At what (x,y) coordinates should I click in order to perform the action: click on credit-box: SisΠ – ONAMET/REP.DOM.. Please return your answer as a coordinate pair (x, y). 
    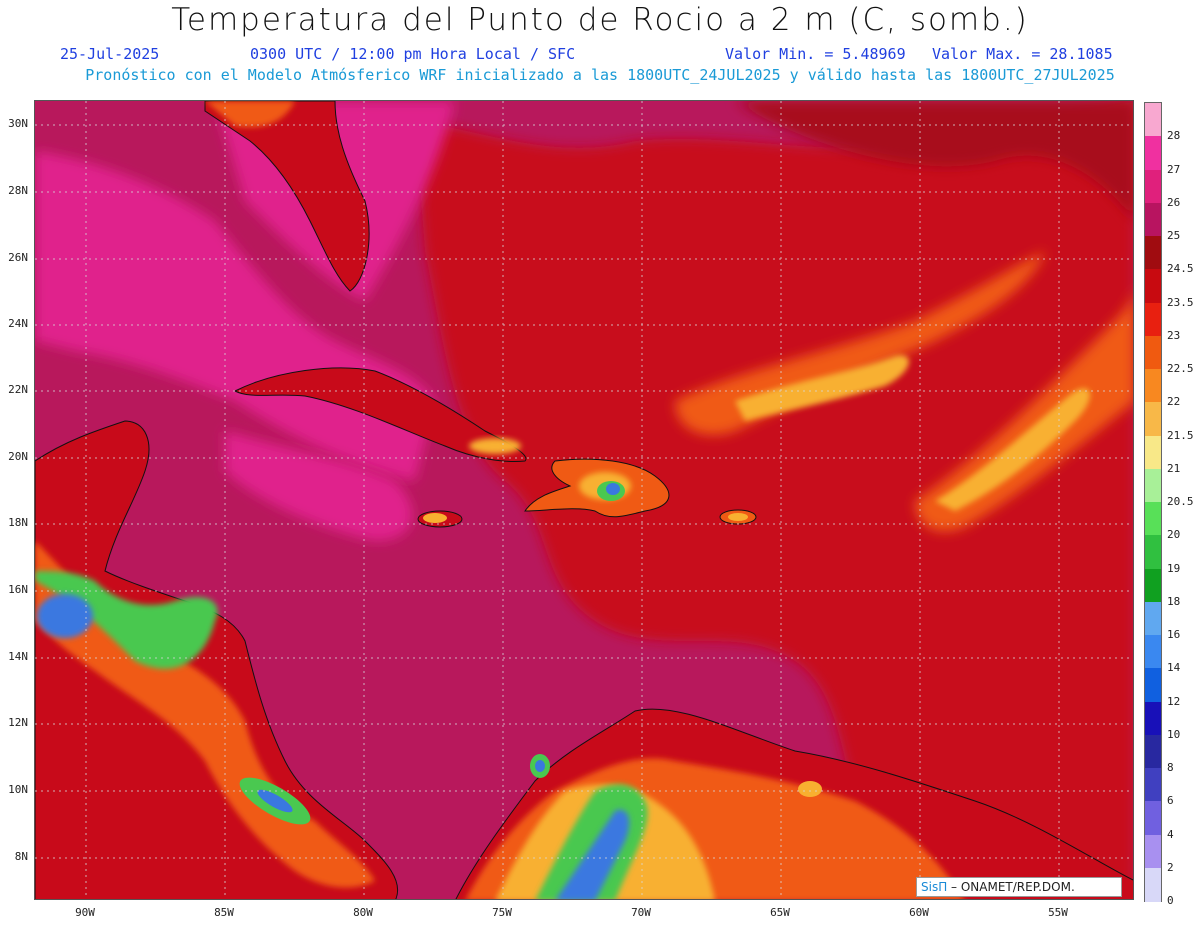
    Looking at the image, I should click on (1019, 887).